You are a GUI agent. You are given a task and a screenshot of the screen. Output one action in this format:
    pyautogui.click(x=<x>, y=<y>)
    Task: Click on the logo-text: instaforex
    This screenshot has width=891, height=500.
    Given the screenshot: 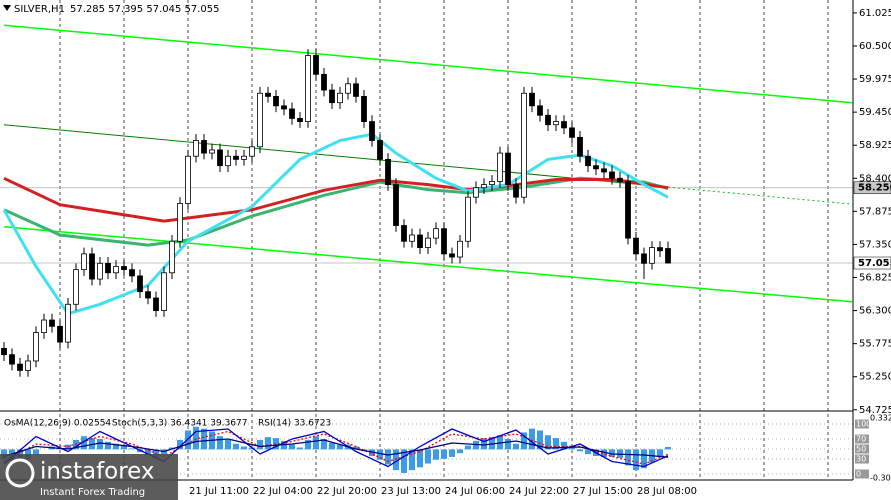 What is the action you would take?
    pyautogui.click(x=97, y=472)
    